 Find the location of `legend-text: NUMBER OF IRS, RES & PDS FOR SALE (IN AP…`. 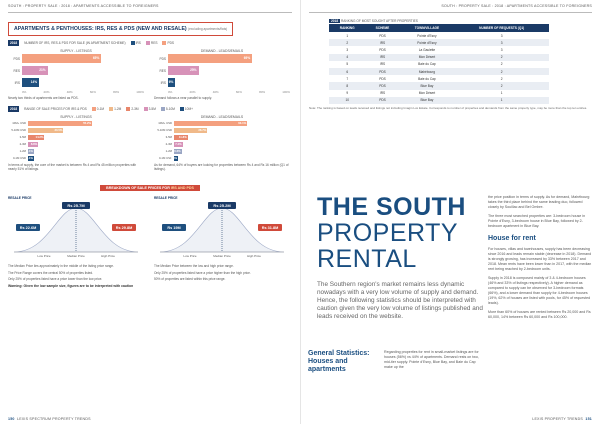

legend-text: NUMBER OF IRS, RES & PDS FOR SALE (IN AP… is located at coordinates (75, 43).